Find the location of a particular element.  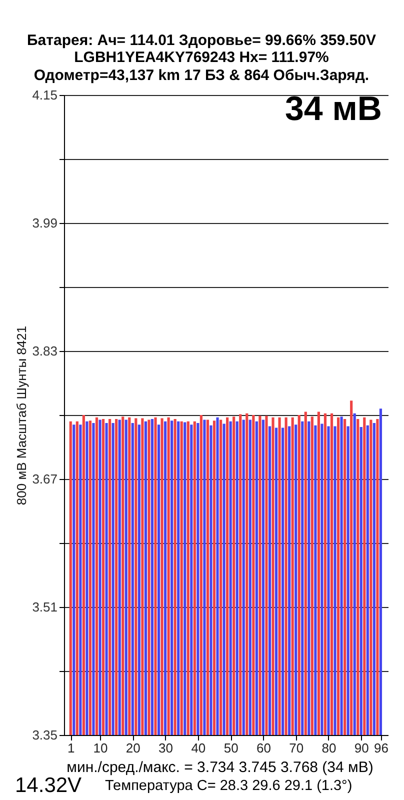

chart-subtitle: LGBH1YEA4KY769243 Hx= 111.97% Одометр=43,137 km 17 БЗ & 864 Обыч.Заряд. is located at coordinates (202, 66).